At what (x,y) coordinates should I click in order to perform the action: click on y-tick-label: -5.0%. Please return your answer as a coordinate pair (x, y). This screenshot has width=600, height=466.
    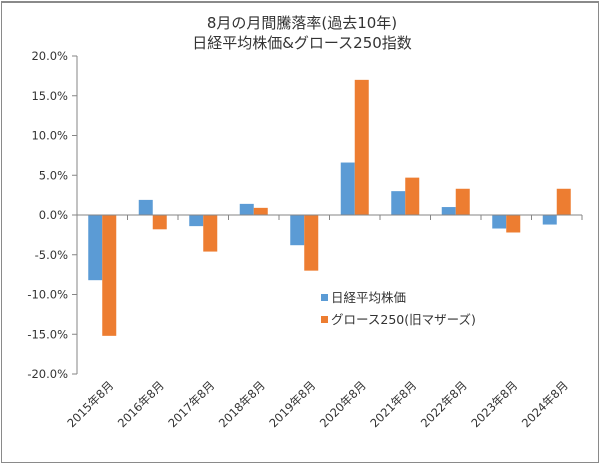
    Looking at the image, I should click on (51, 255).